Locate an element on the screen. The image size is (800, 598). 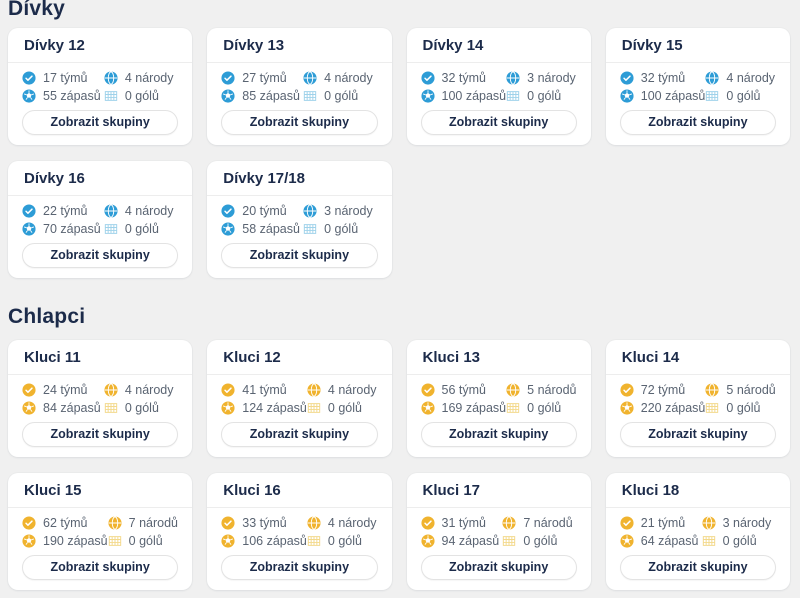
nations-stat: 4 národy is located at coordinates (740, 78).